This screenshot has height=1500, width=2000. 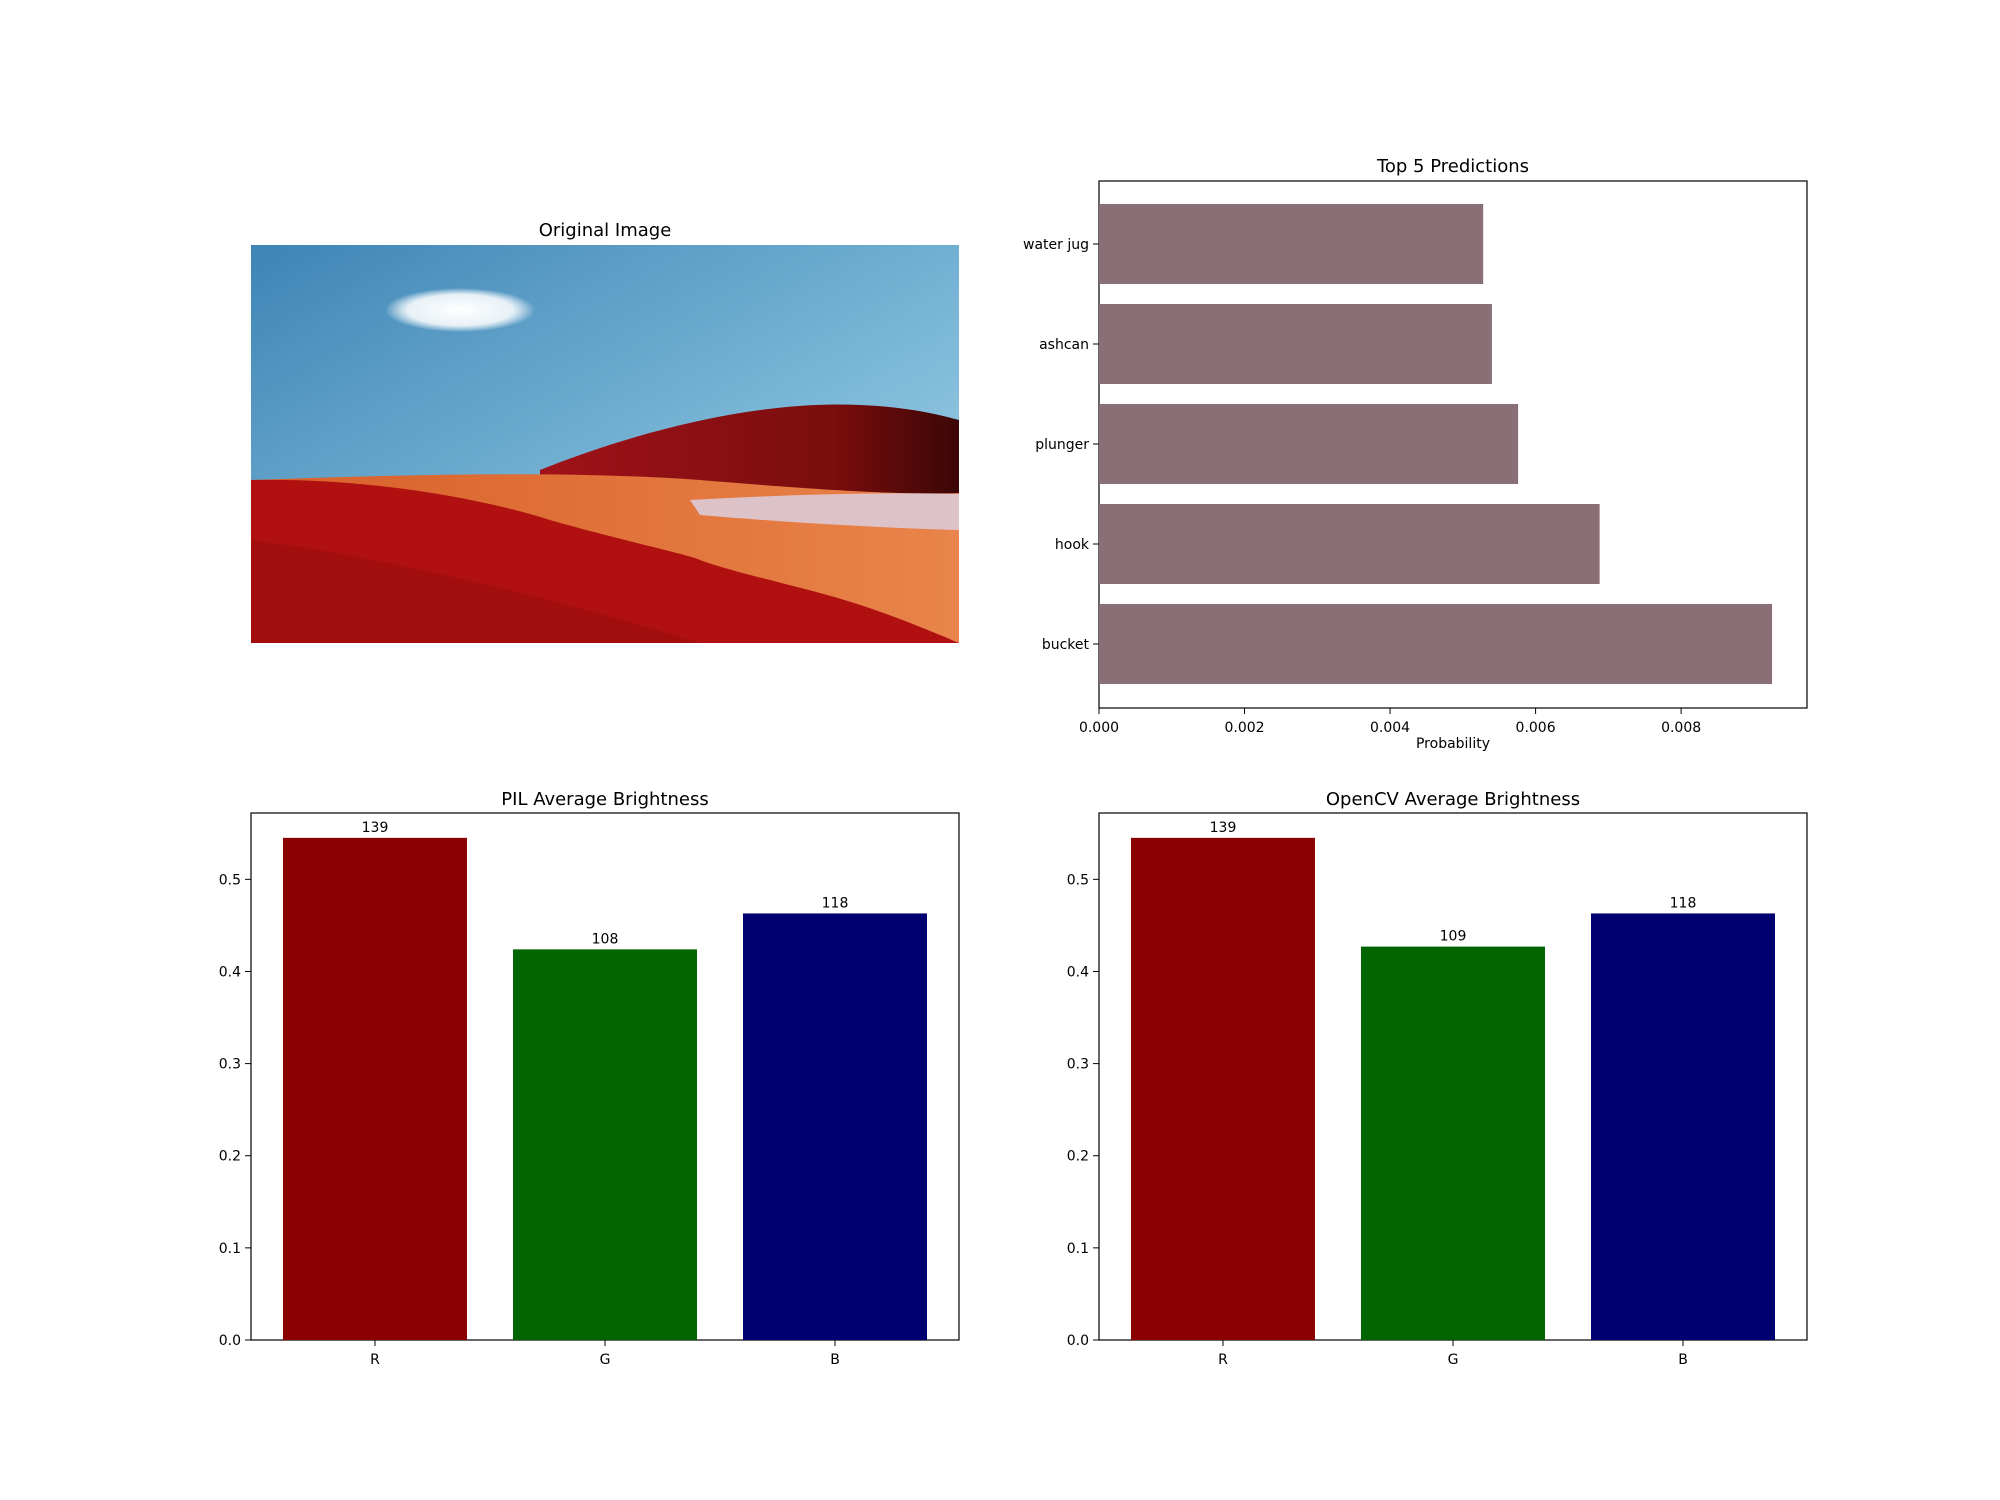 What do you see at coordinates (1452, 166) in the screenshot?
I see `panel-title: Top 5 Predictions` at bounding box center [1452, 166].